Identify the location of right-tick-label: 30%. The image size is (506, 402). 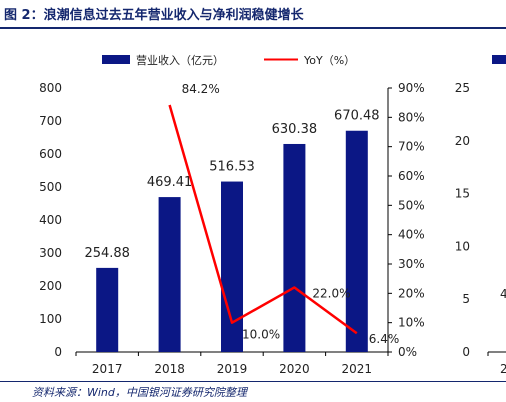
(411, 264).